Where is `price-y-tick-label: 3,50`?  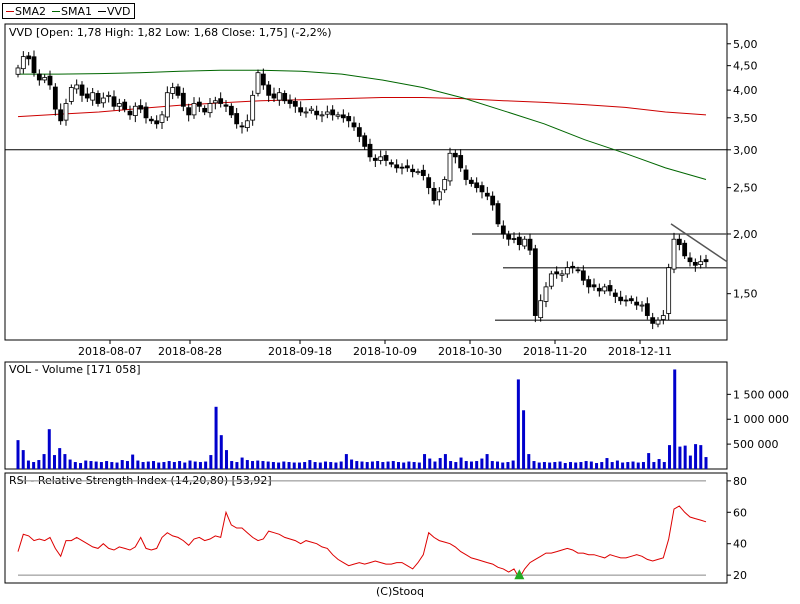 price-y-tick-label: 3,50 is located at coordinates (745, 118).